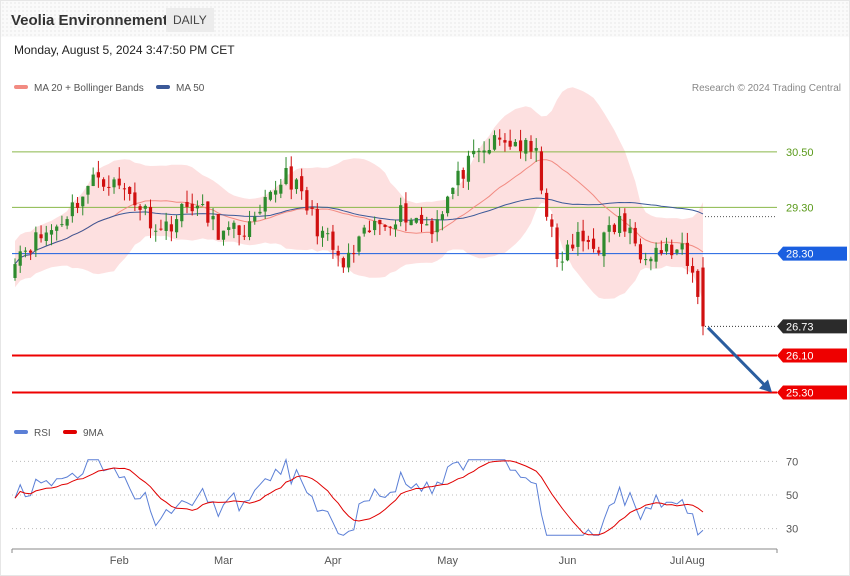 The height and width of the screenshot is (576, 850). Describe the element at coordinates (792, 496) in the screenshot. I see `rsi-tick-50: 50` at that location.